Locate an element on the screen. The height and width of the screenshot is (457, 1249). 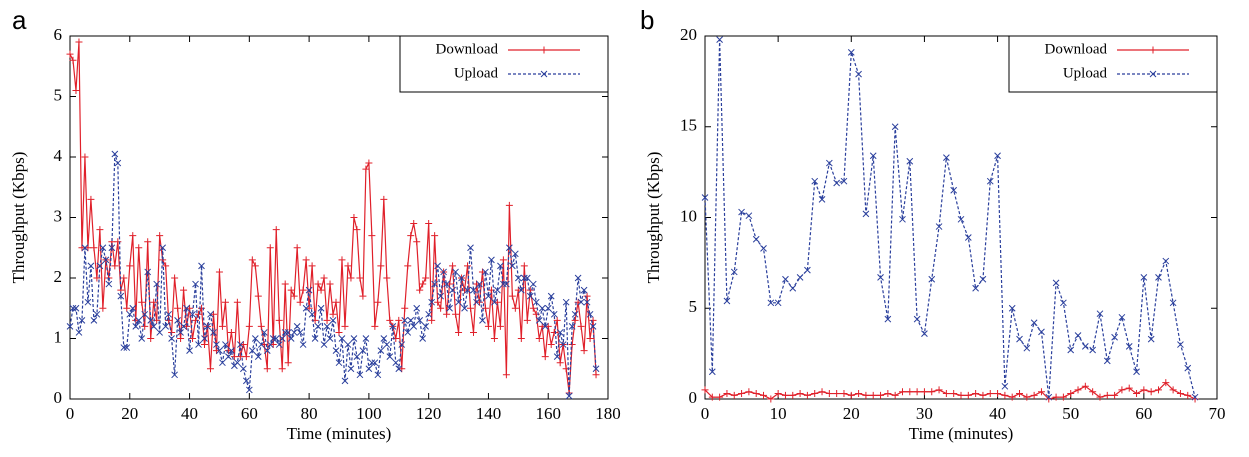
x-tick-label: 70 is located at coordinates (1217, 413).